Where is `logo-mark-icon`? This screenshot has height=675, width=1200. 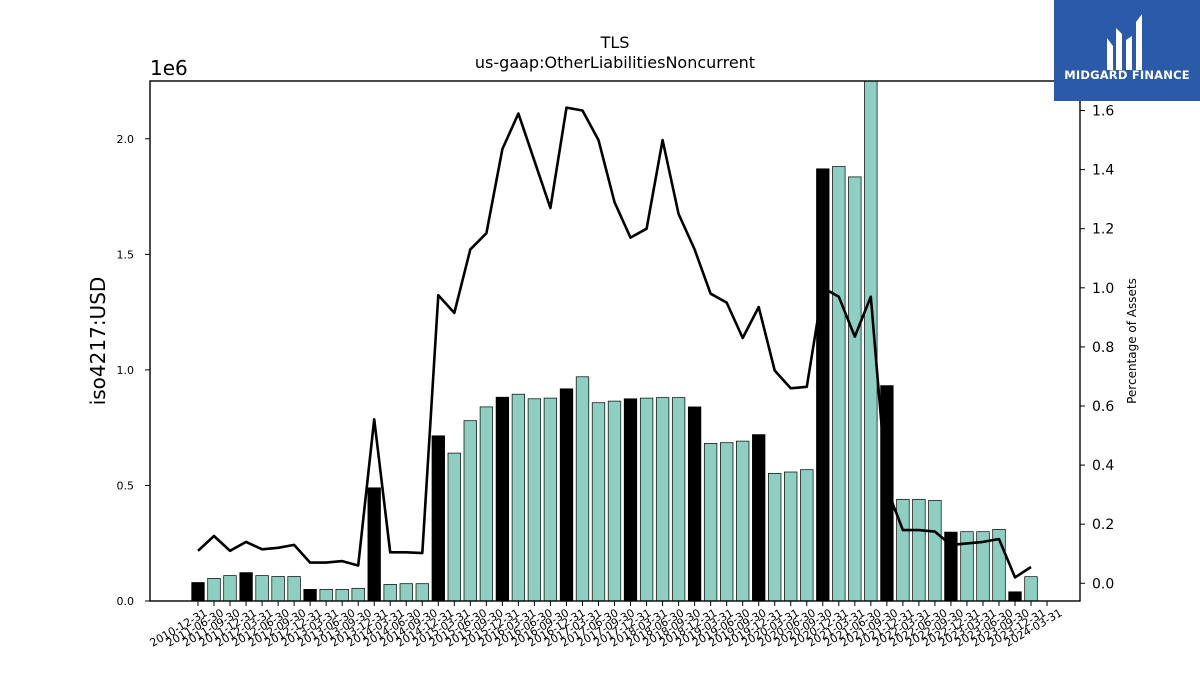 logo-mark-icon is located at coordinates (1124, 42).